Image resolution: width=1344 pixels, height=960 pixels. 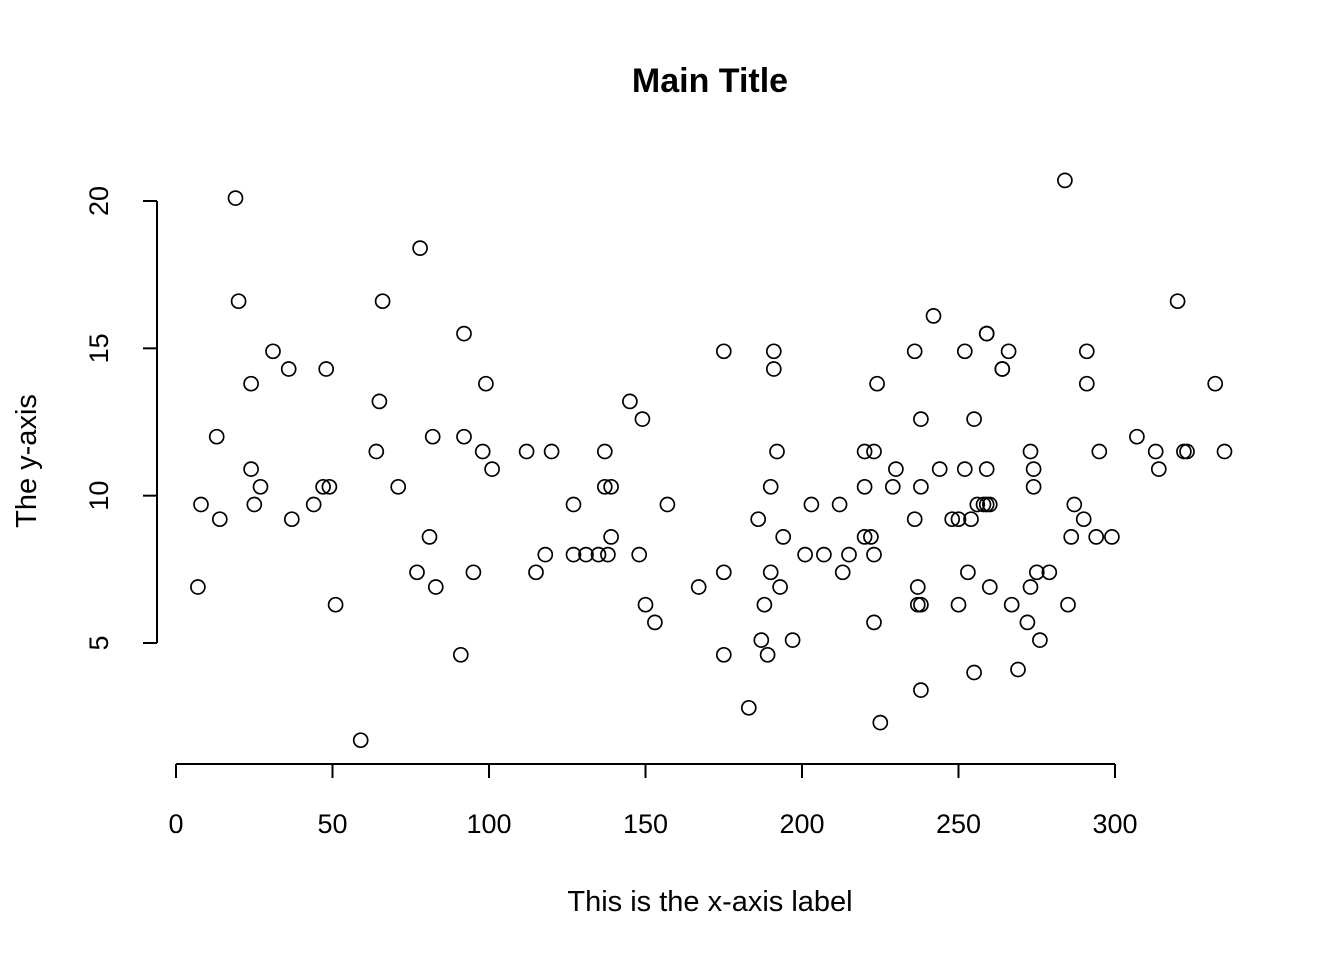 What do you see at coordinates (645, 824) in the screenshot?
I see `x-tick-label: 150` at bounding box center [645, 824].